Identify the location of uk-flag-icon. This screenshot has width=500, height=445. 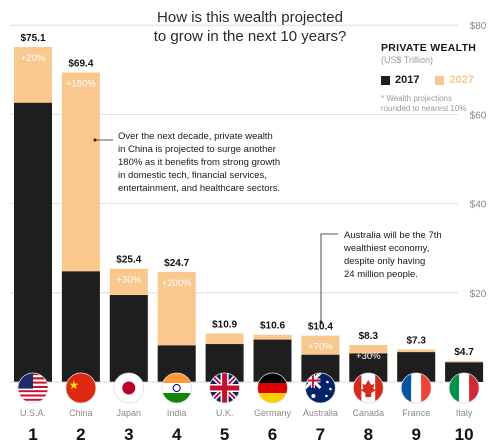
(224, 388).